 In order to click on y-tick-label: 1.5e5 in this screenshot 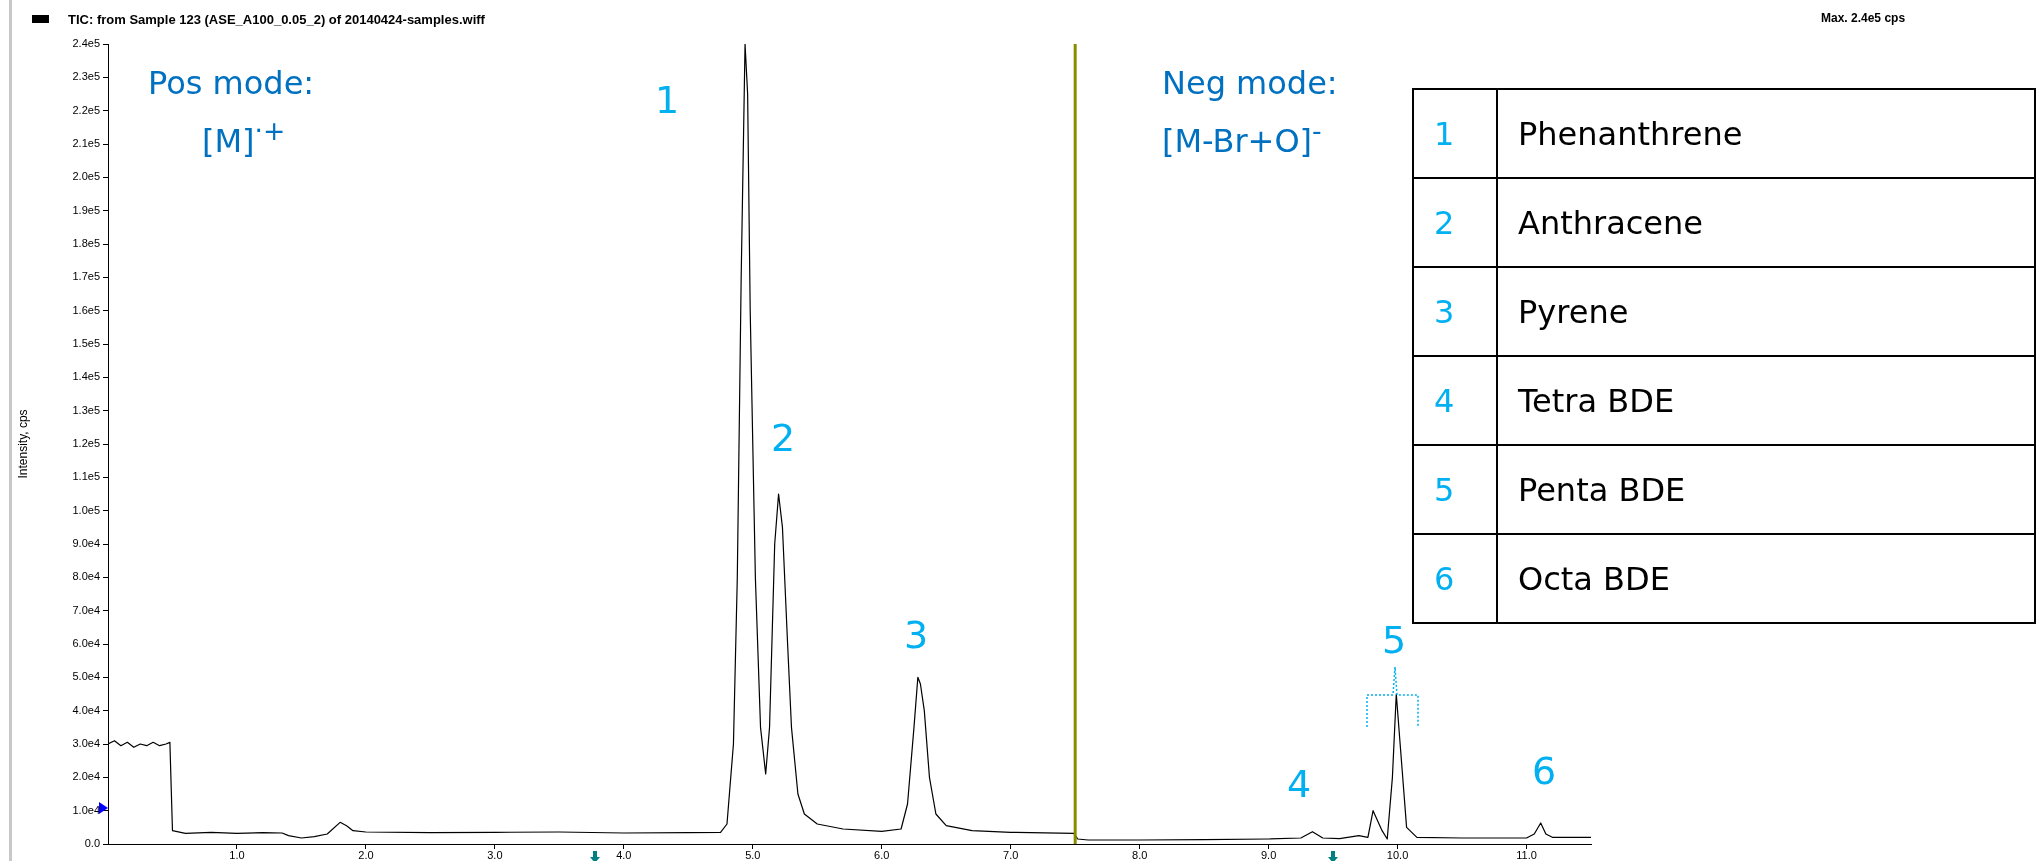, I will do `click(86, 343)`.